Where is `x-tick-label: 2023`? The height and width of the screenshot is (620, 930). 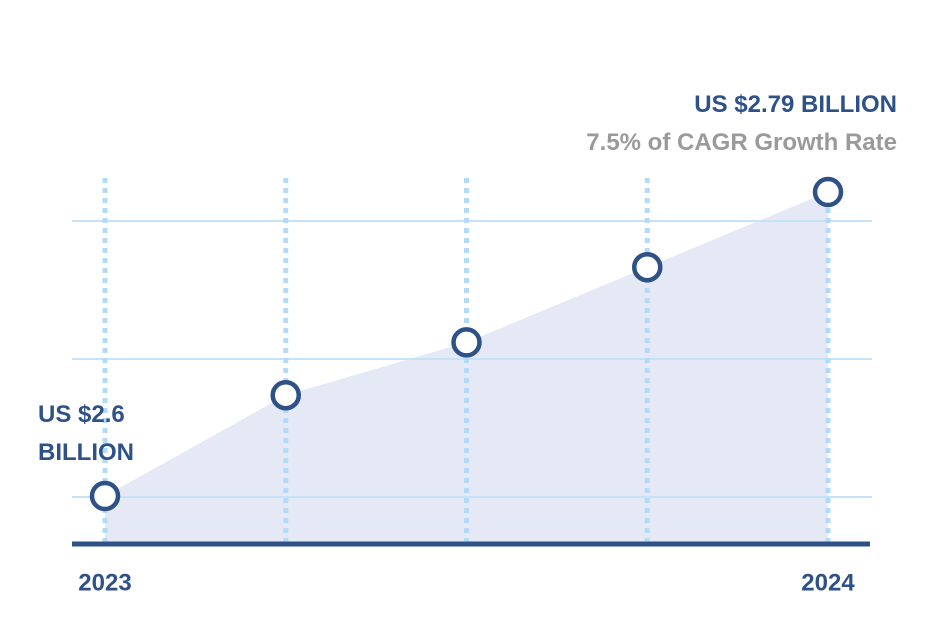 x-tick-label: 2023 is located at coordinates (104, 582).